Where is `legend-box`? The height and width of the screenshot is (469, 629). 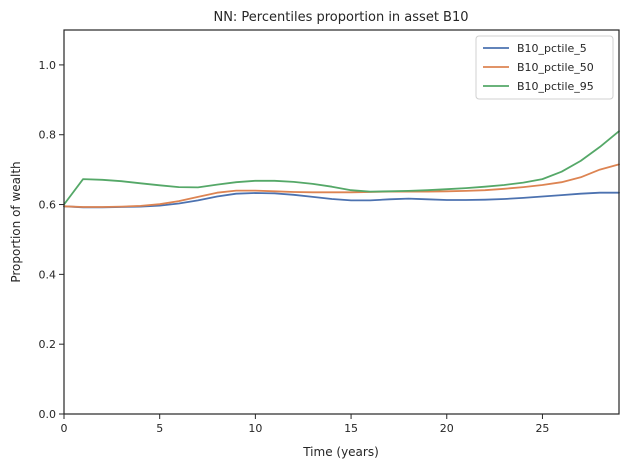
legend-box is located at coordinates (544, 67).